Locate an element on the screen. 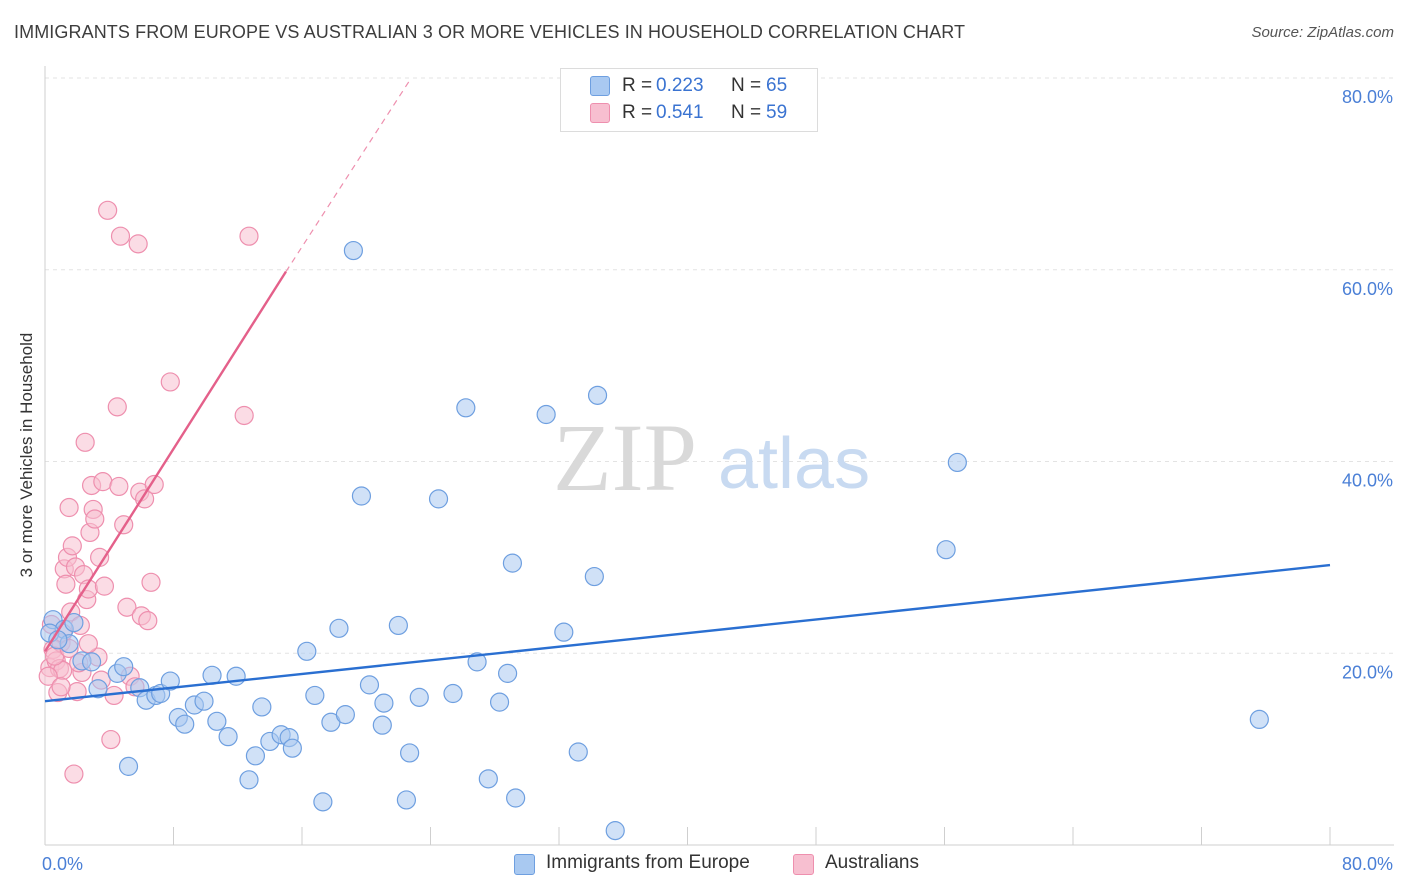 The width and height of the screenshot is (1406, 892). europe-legend-label: Immigrants from Europe is located at coordinates (648, 862).